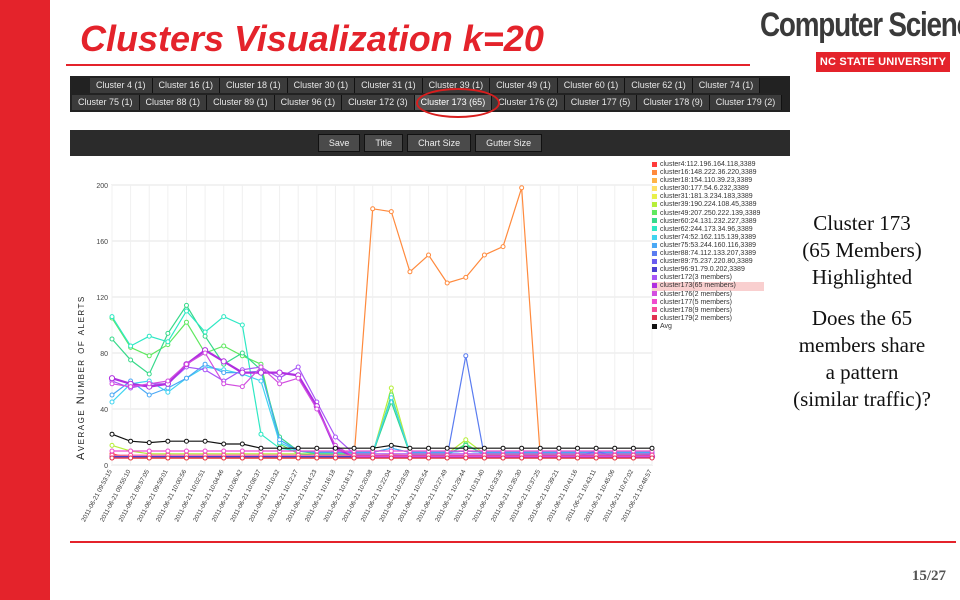 This screenshot has height=600, width=960. Describe the element at coordinates (659, 85) in the screenshot. I see `cluster-tab: Cluster 62 (1)` at that location.